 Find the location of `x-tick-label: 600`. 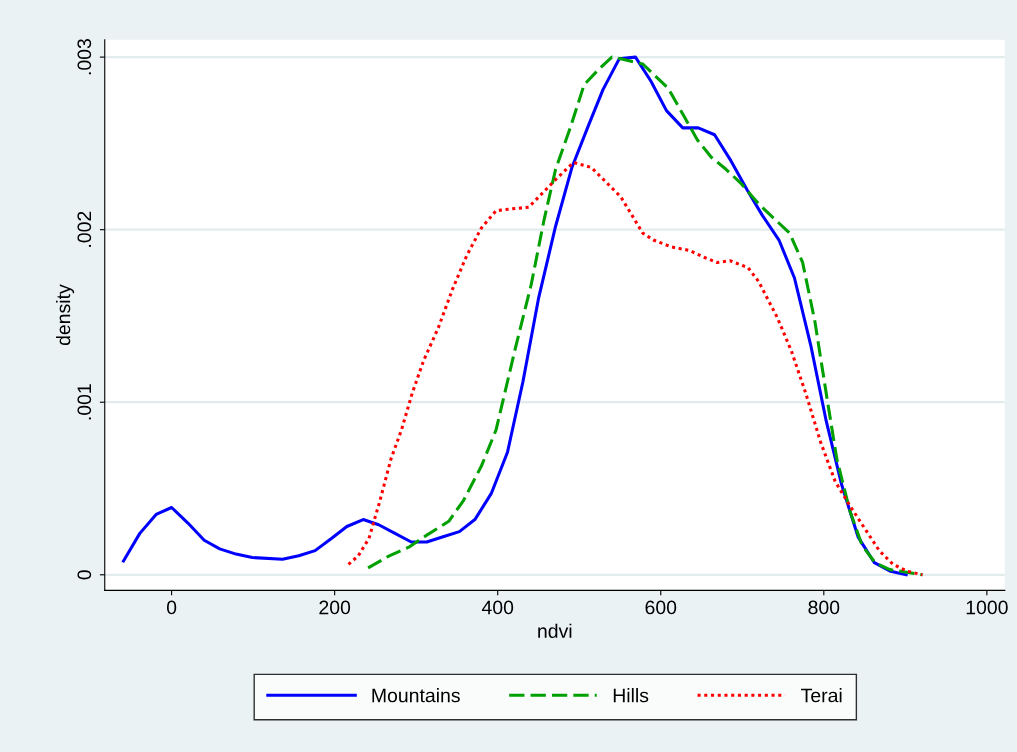

x-tick-label: 600 is located at coordinates (661, 607).